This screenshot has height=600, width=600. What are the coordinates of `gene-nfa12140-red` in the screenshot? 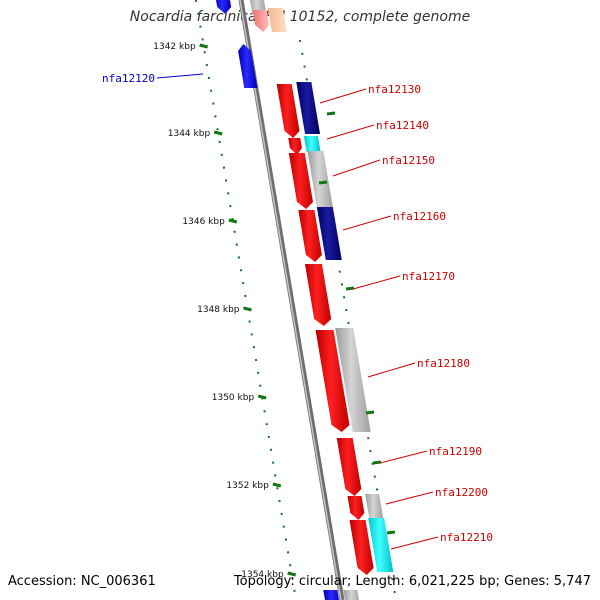 It's located at (295, 146).